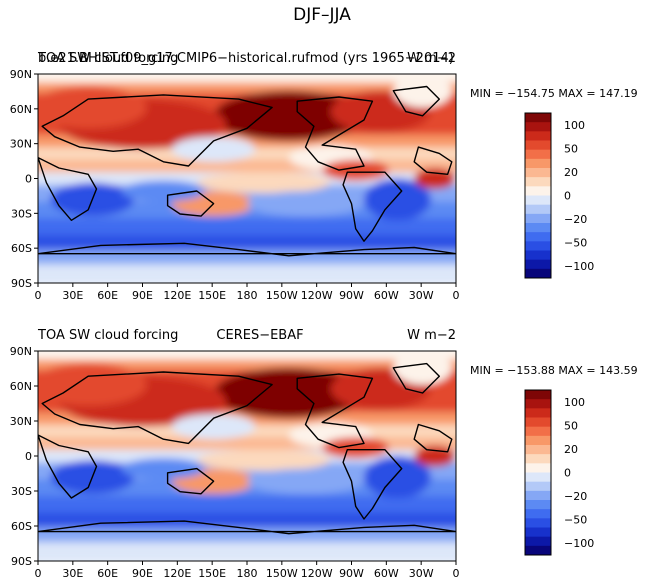  Describe the element at coordinates (351, 573) in the screenshot. I see `x-tick-label: 90W` at that location.